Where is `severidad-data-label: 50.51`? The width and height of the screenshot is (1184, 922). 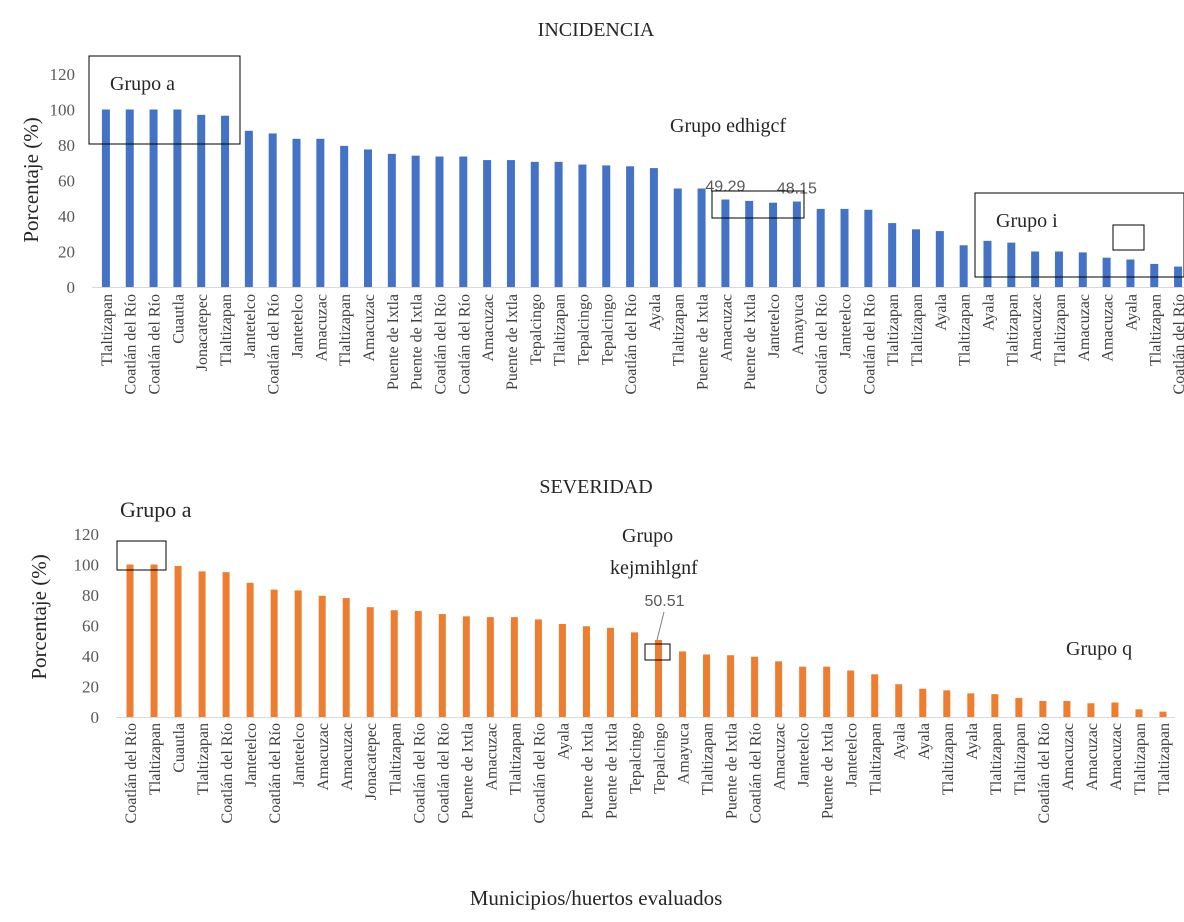
severidad-data-label: 50.51 is located at coordinates (664, 601).